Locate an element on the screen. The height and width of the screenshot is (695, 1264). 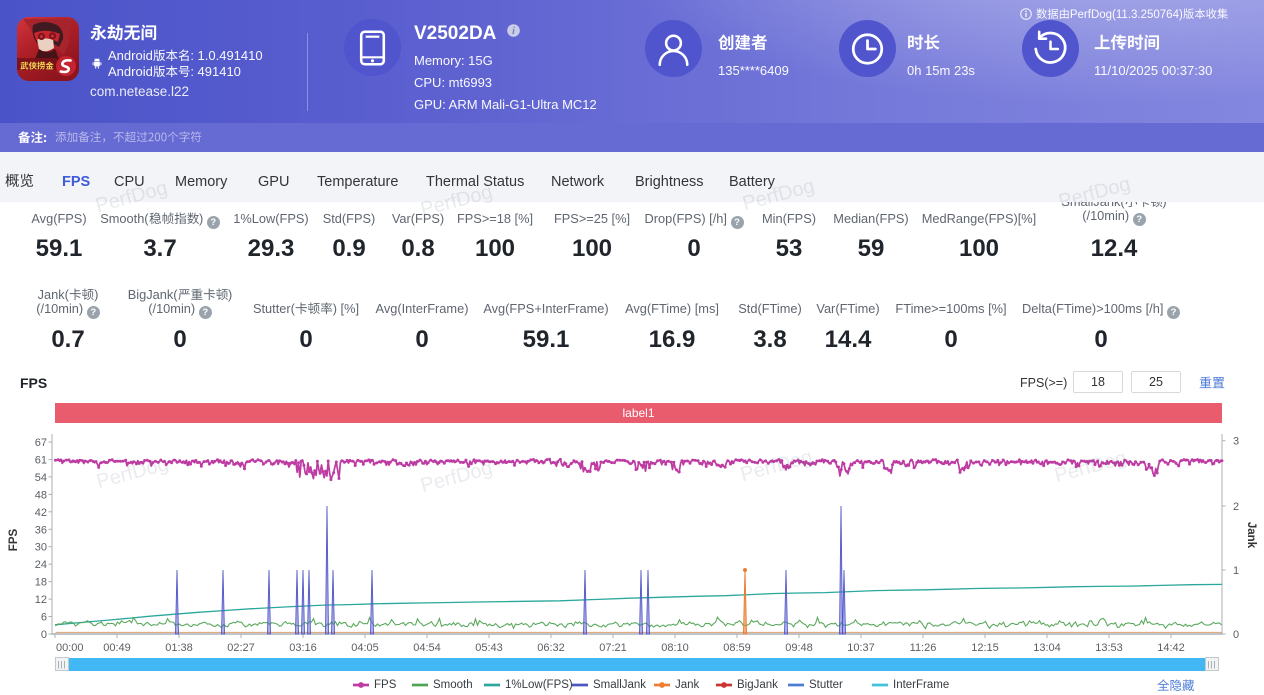
svg-text: 06:32 is located at coordinates (551, 648).